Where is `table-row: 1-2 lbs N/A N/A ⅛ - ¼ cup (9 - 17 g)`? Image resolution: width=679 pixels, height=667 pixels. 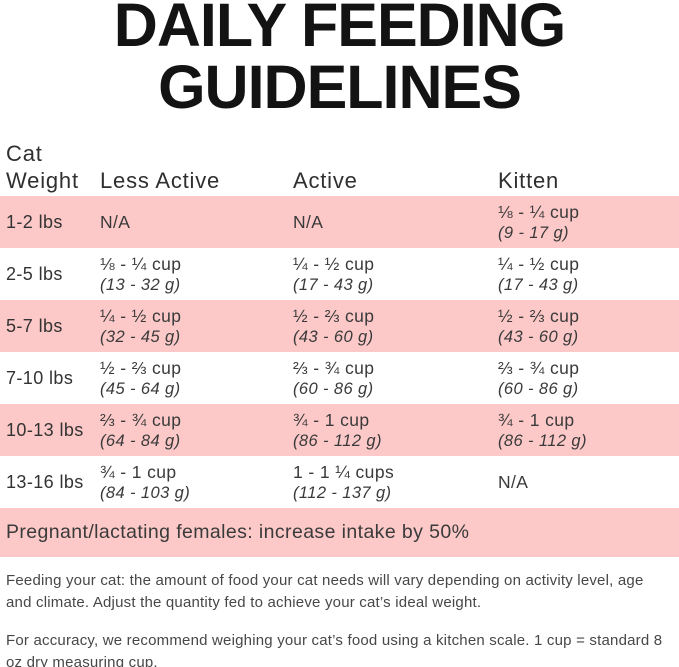
table-row: 1-2 lbs N/A N/A ⅛ - ¼ cup (9 - 17 g) is located at coordinates (339, 222).